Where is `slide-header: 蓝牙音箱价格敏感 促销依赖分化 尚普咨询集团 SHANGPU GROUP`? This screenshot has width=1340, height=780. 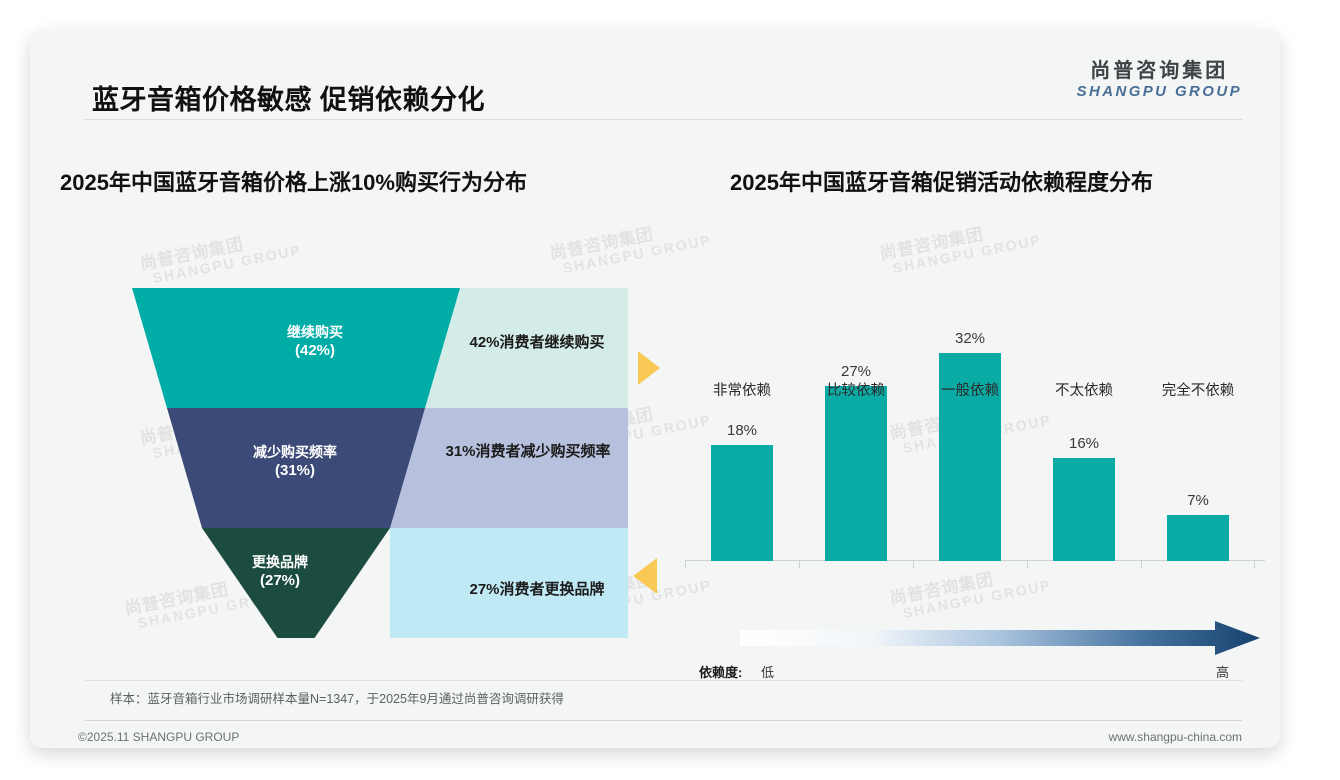 slide-header: 蓝牙音箱价格敏感 促销依赖分化 尚普咨询集团 SHANGPU GROUP is located at coordinates (655, 75).